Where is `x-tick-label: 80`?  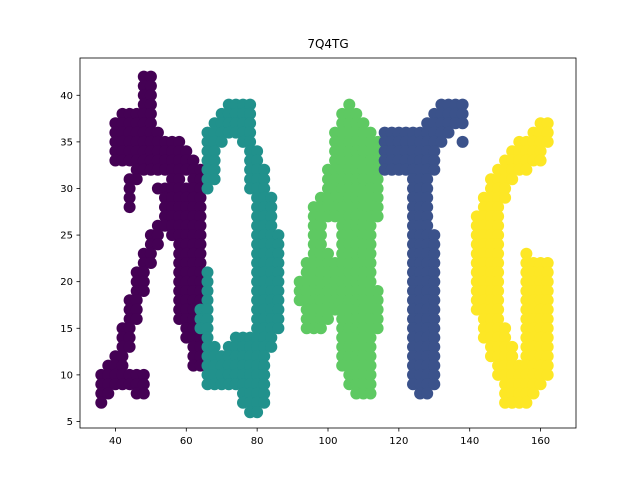
x-tick-label: 80 is located at coordinates (257, 441).